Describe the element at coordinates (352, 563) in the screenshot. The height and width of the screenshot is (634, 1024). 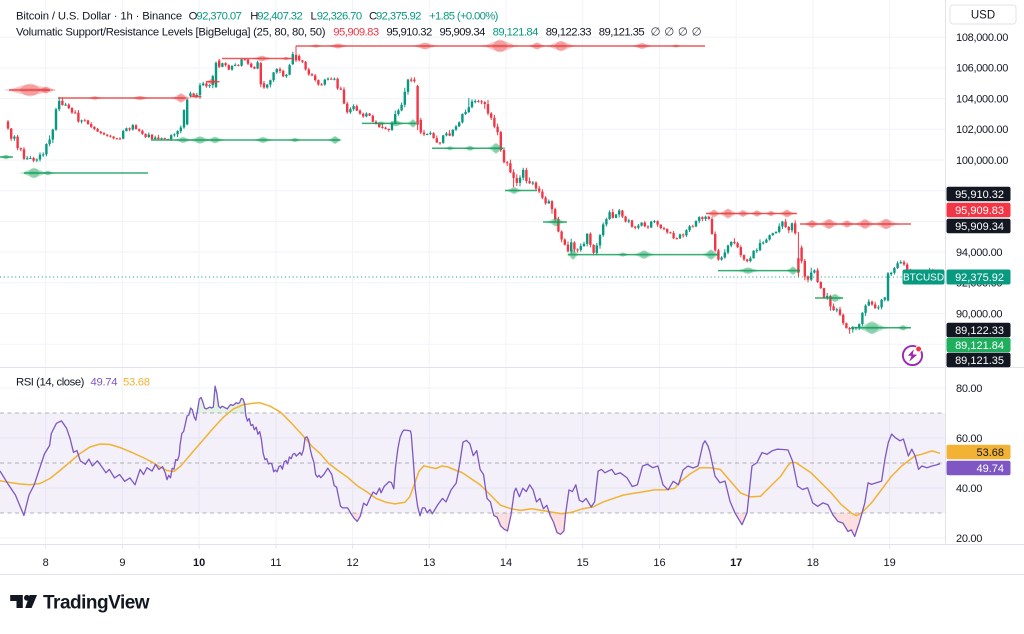
I see `svg-text: 12` at that location.